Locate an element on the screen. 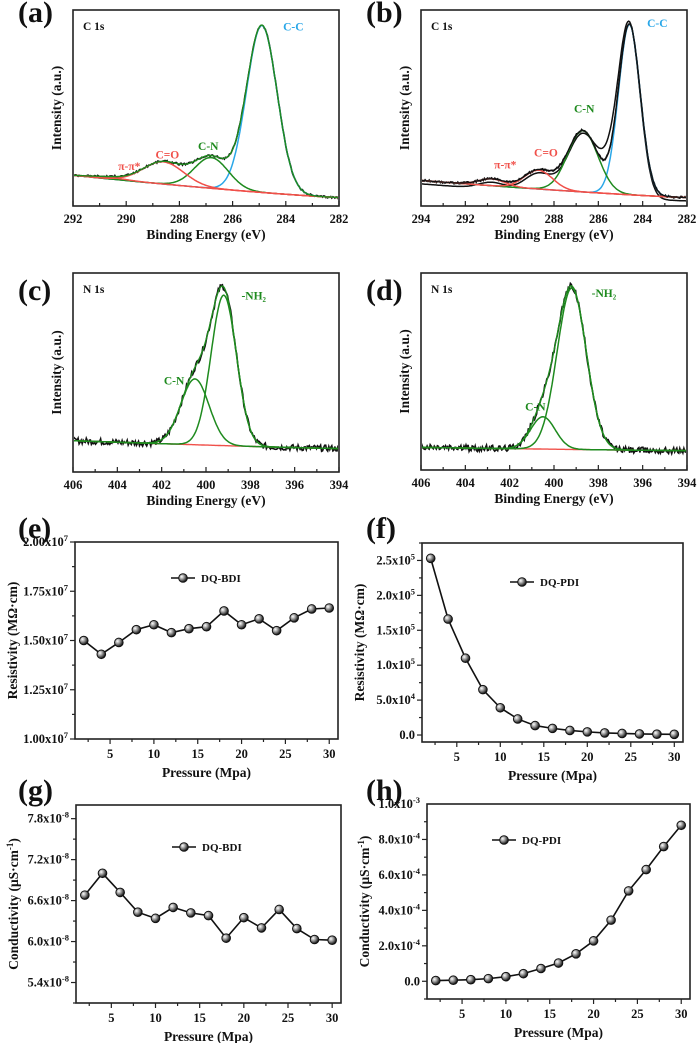  y-tick-label: 7.8x10⁻⁸ is located at coordinates (48, 818).